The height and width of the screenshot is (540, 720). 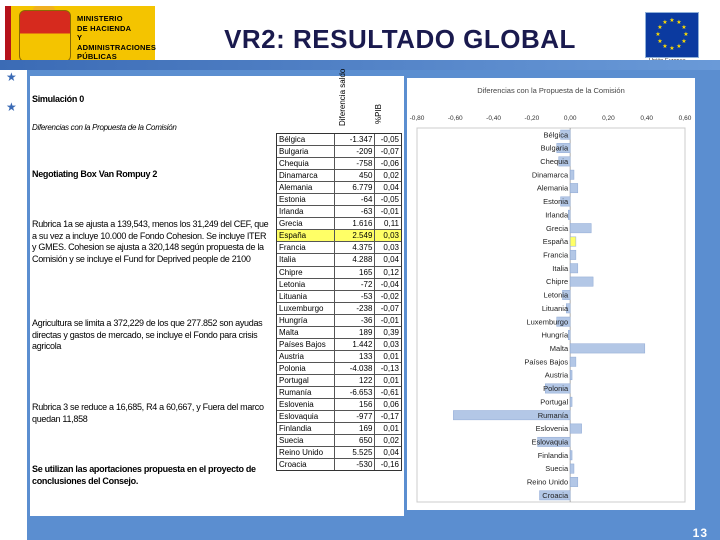 I want to click on table-row: Chipre 165 0,12, so click(x=339, y=272).